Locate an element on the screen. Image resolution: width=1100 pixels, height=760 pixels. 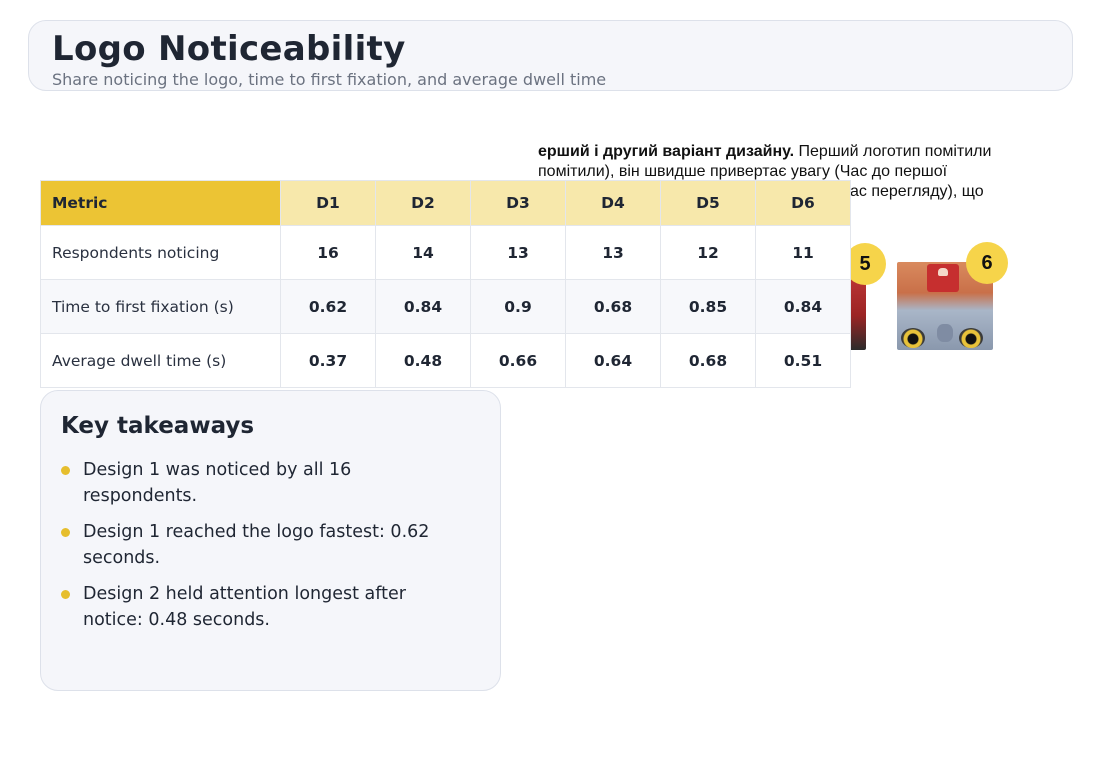
table-cell: 0.66 is located at coordinates (518, 360).